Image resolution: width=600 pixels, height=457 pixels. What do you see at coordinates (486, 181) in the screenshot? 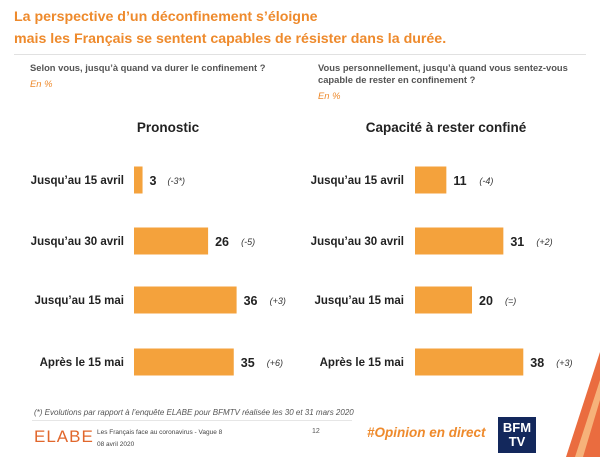
I see `delta-label: (-4)` at bounding box center [486, 181].